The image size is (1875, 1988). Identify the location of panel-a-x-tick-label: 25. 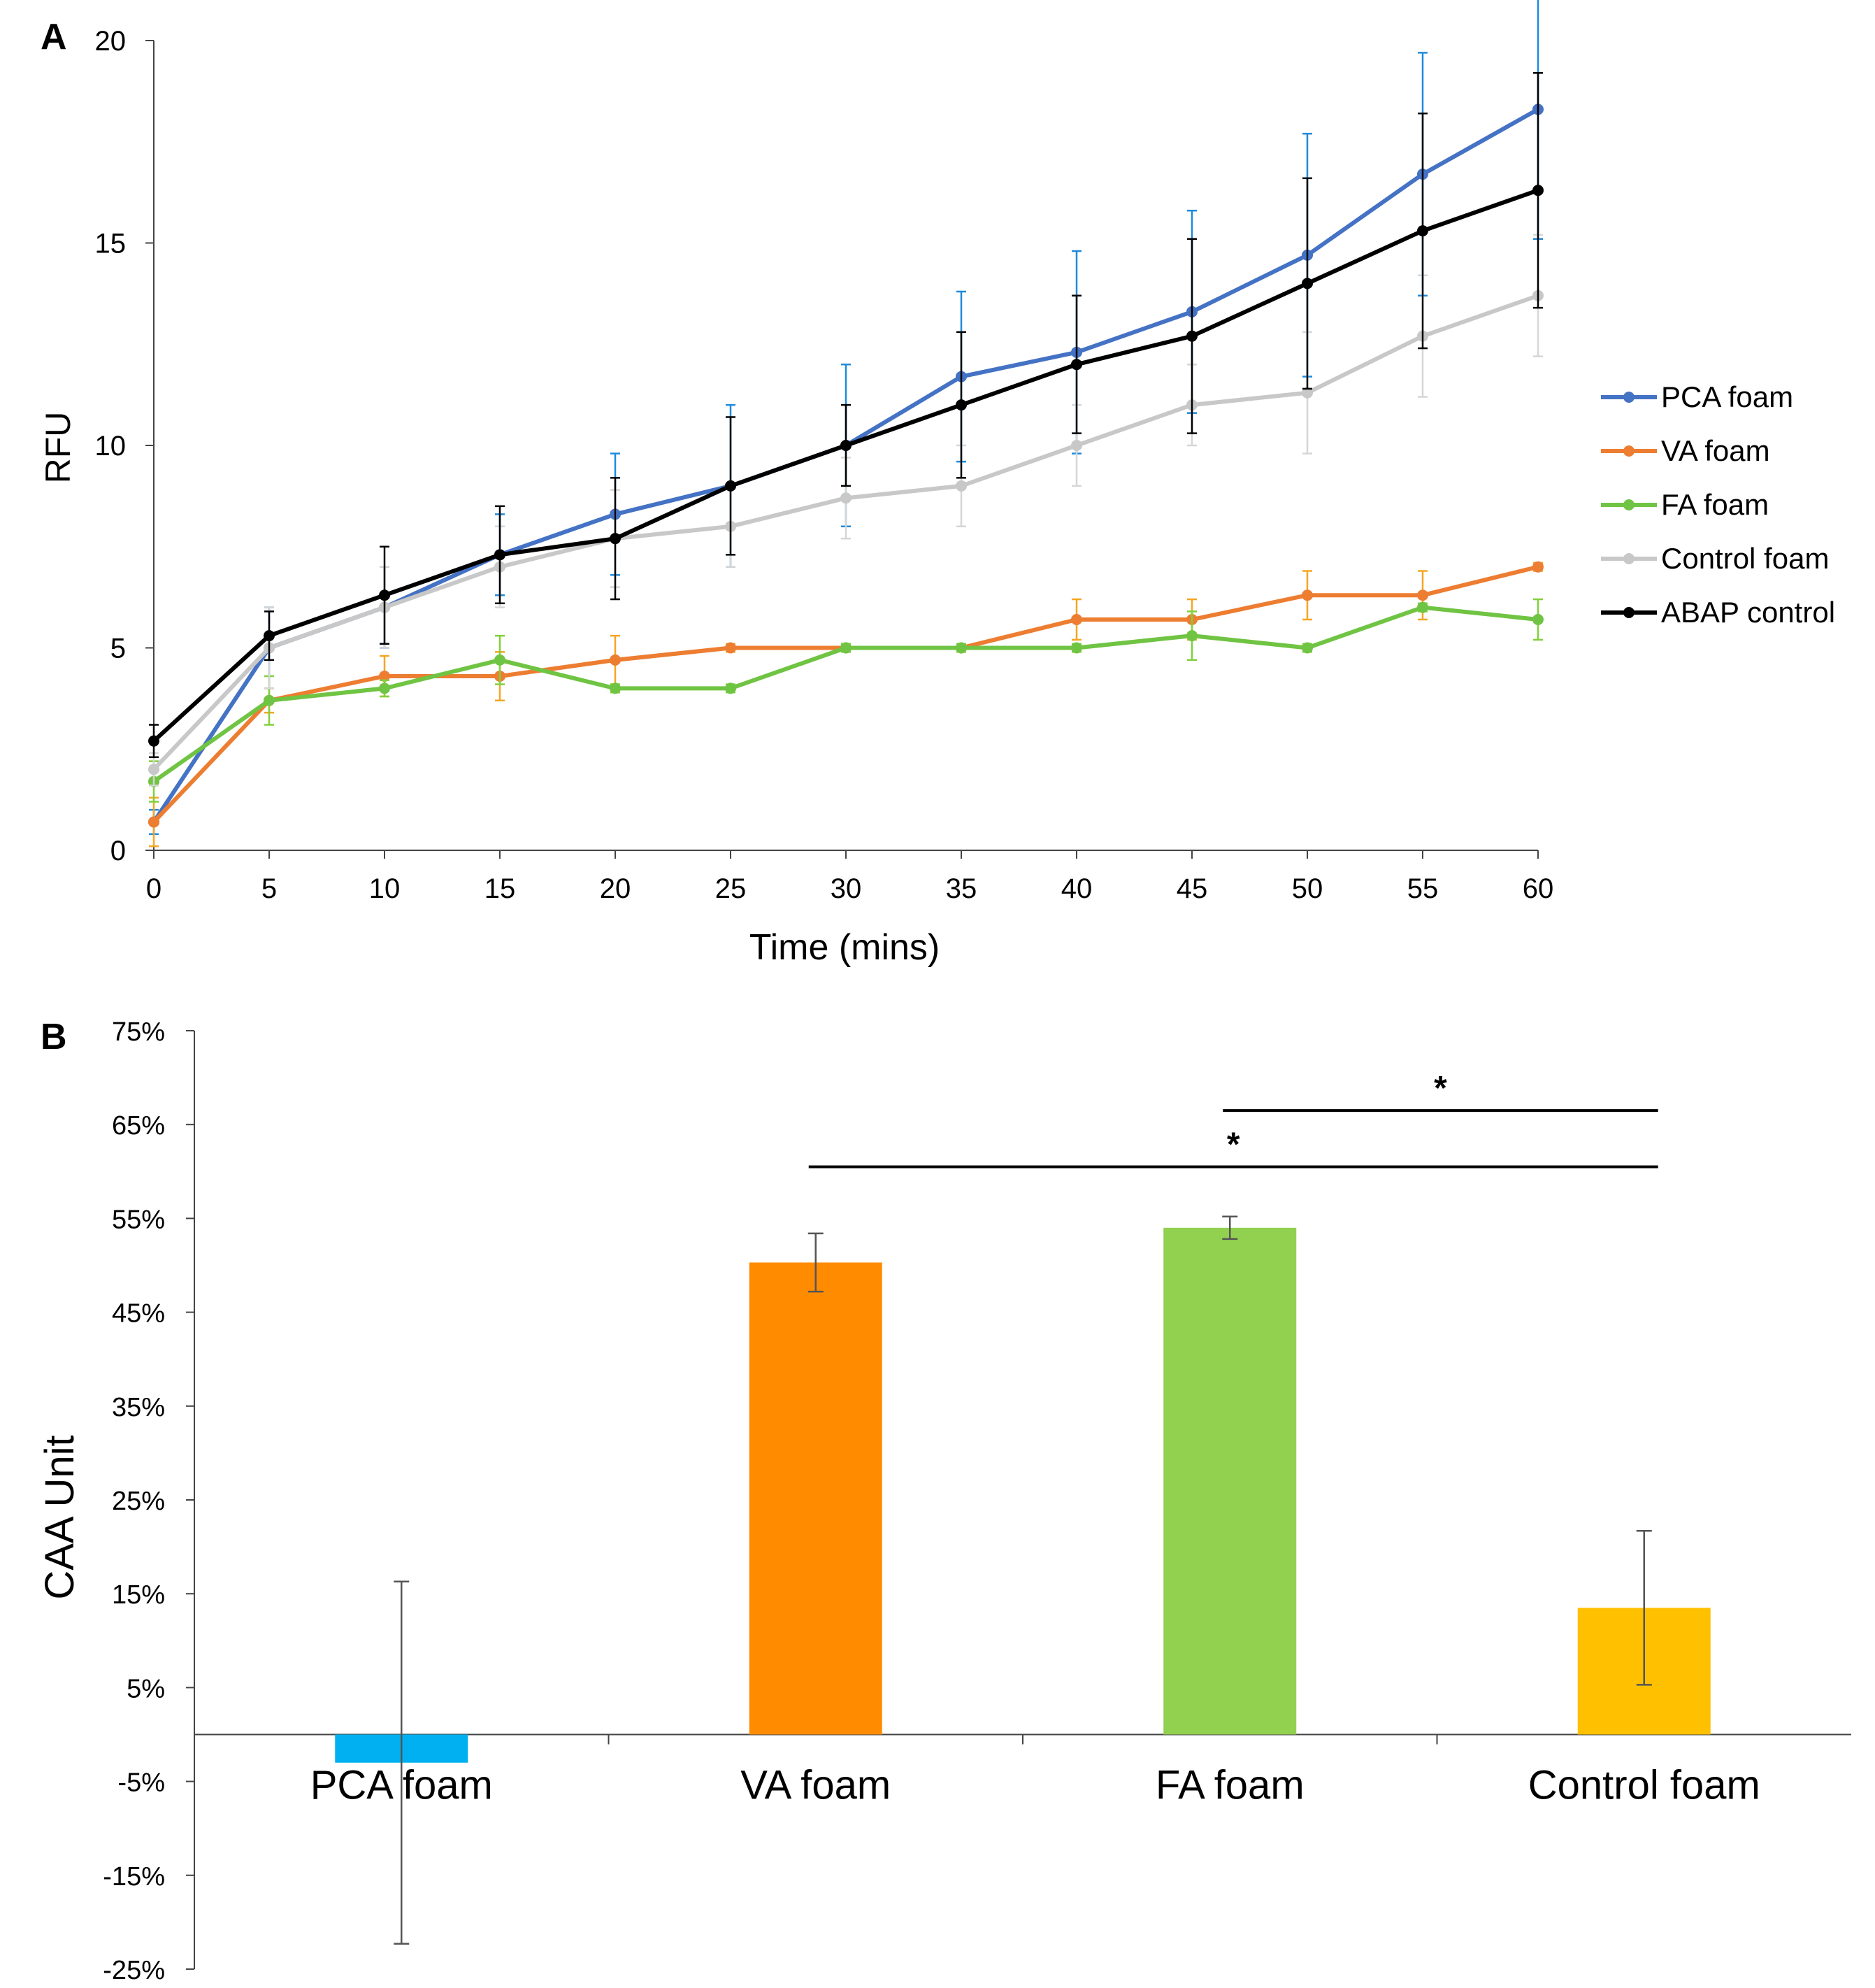
(731, 888).